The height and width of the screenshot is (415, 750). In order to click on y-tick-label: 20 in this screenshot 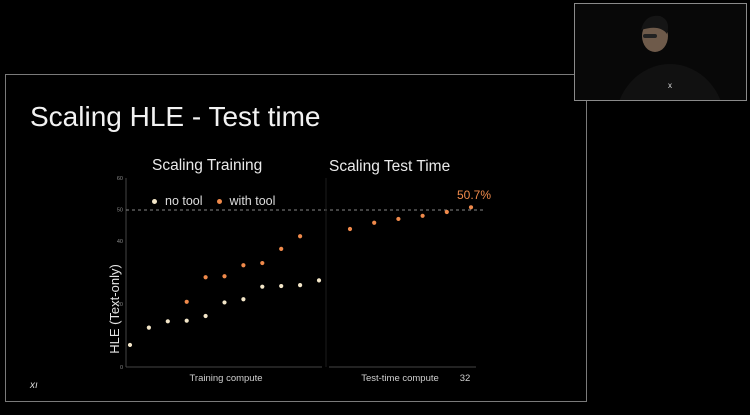, I will do `click(120, 305)`.